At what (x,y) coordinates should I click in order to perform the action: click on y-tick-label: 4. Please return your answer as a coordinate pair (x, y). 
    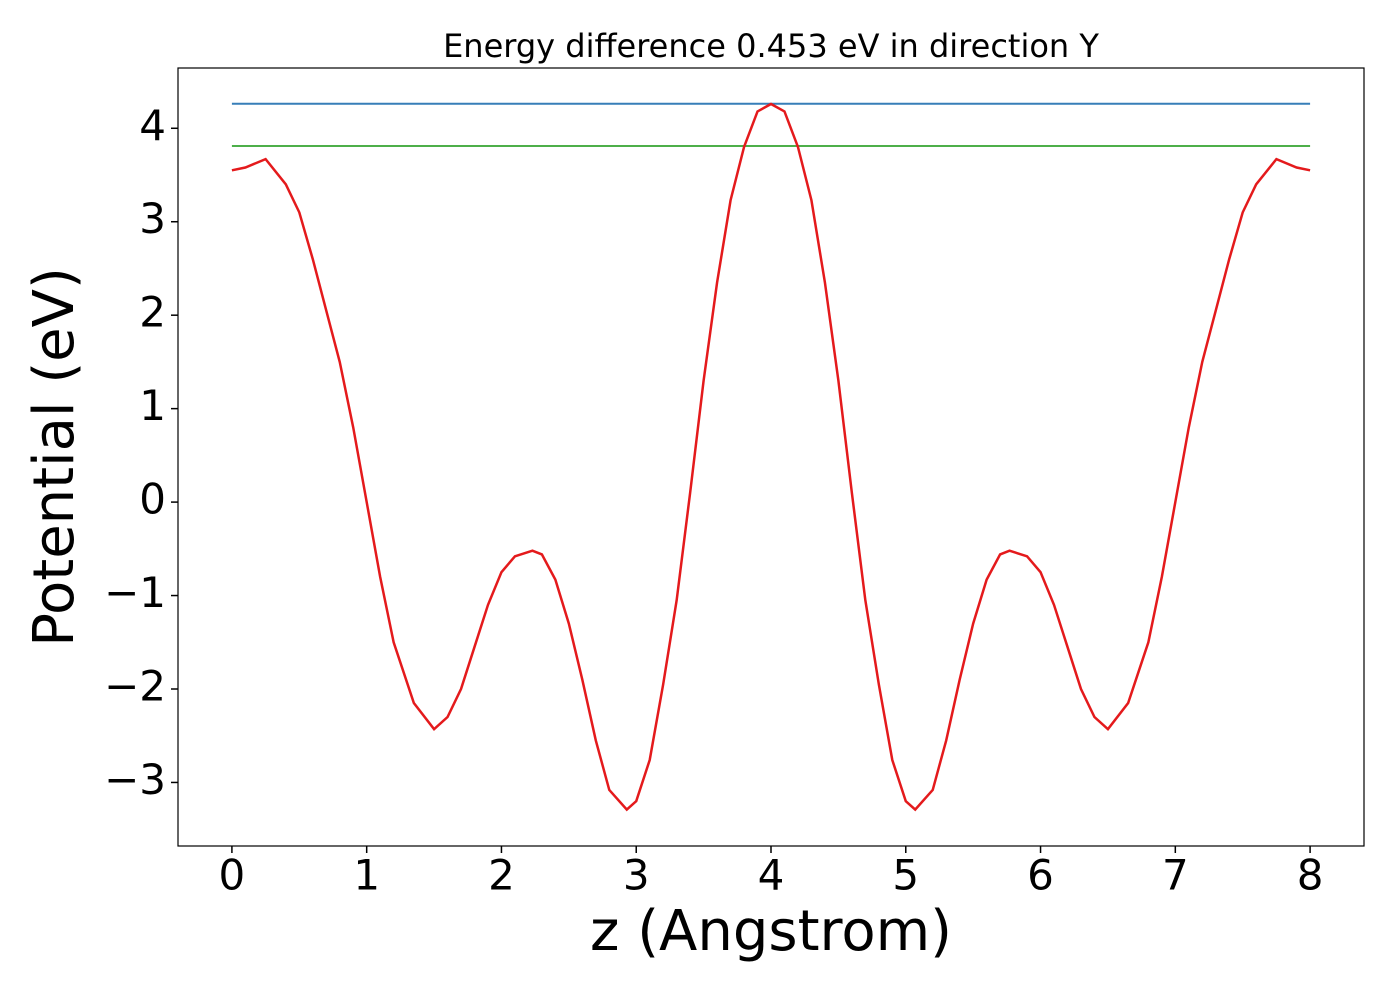
    Looking at the image, I should click on (152, 125).